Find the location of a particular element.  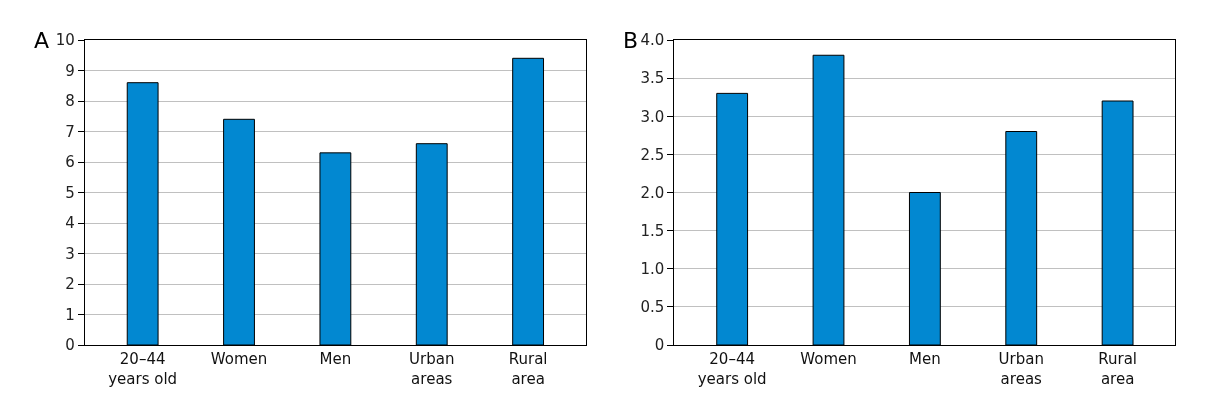

y-tick-label: 3.5 is located at coordinates (652, 78).